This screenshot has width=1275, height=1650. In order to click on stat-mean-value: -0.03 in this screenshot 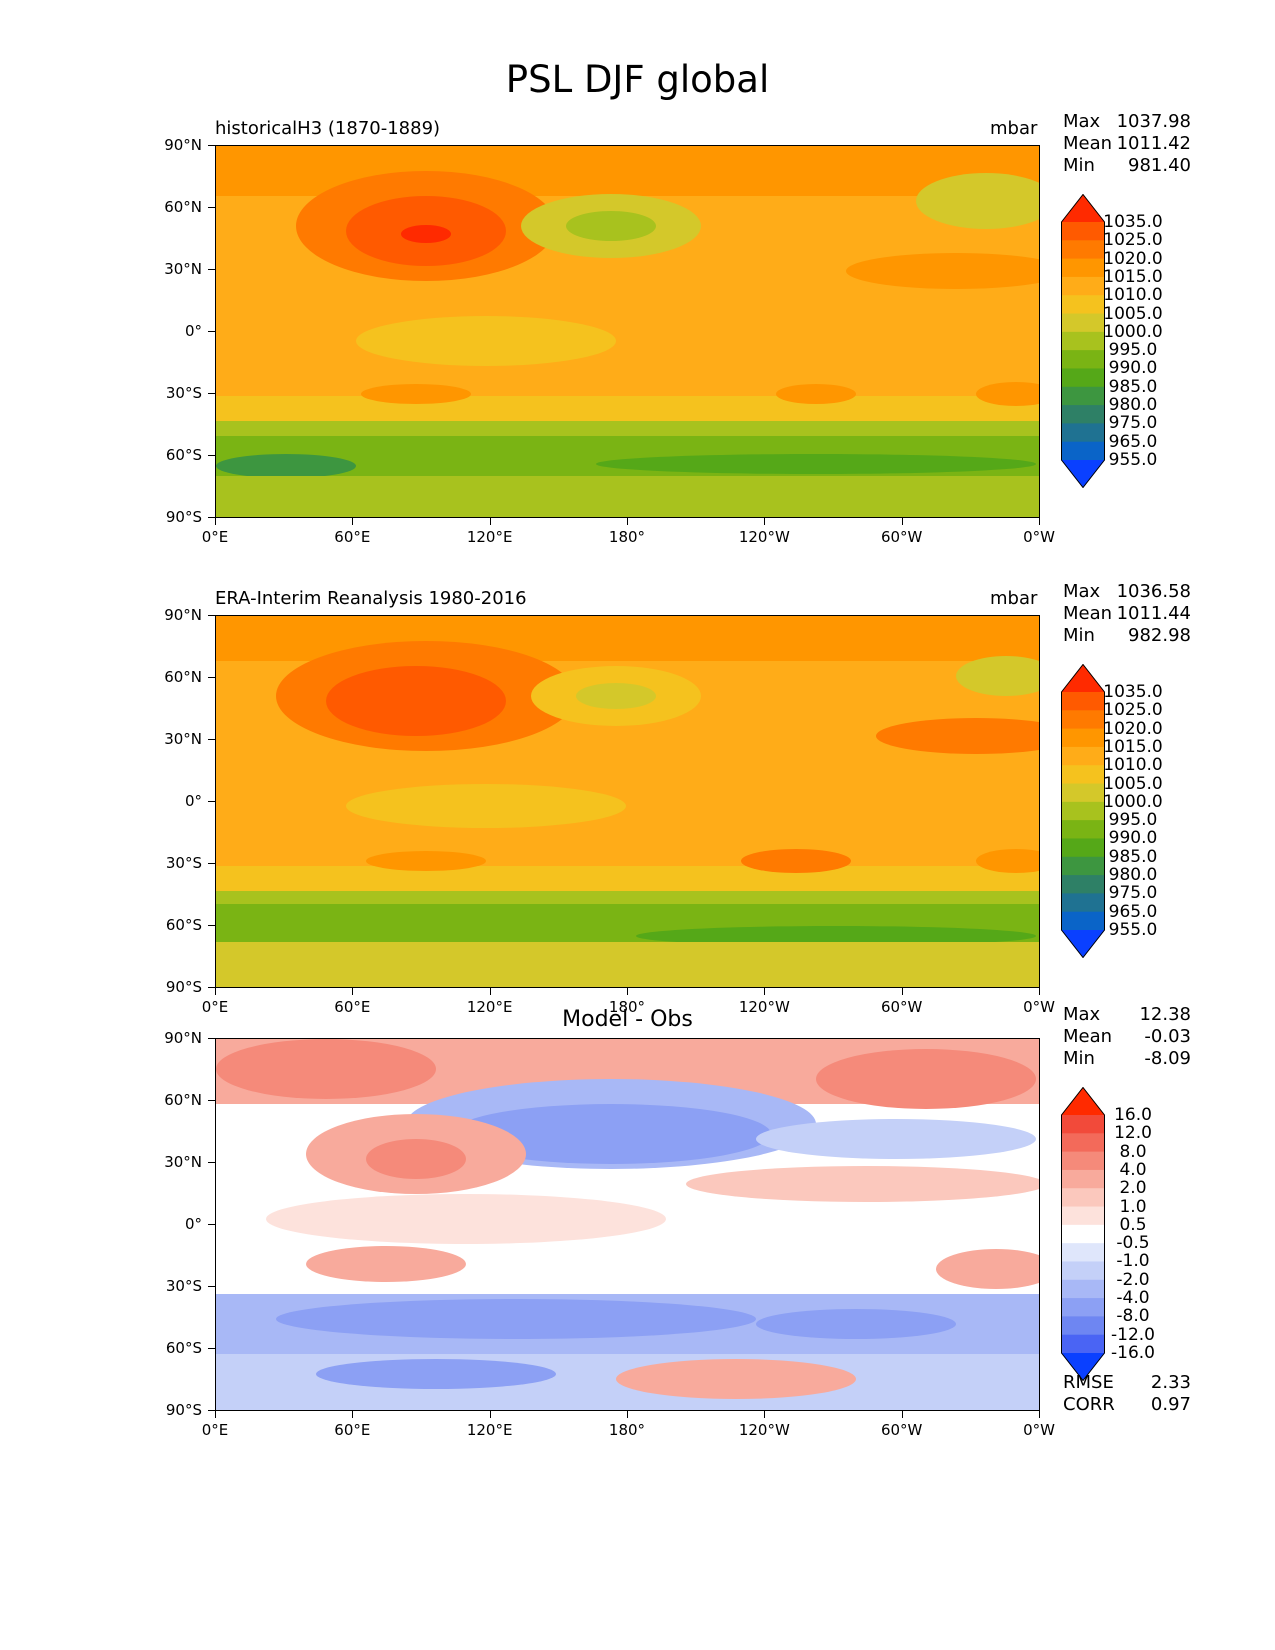, I will do `click(1167, 1036)`.